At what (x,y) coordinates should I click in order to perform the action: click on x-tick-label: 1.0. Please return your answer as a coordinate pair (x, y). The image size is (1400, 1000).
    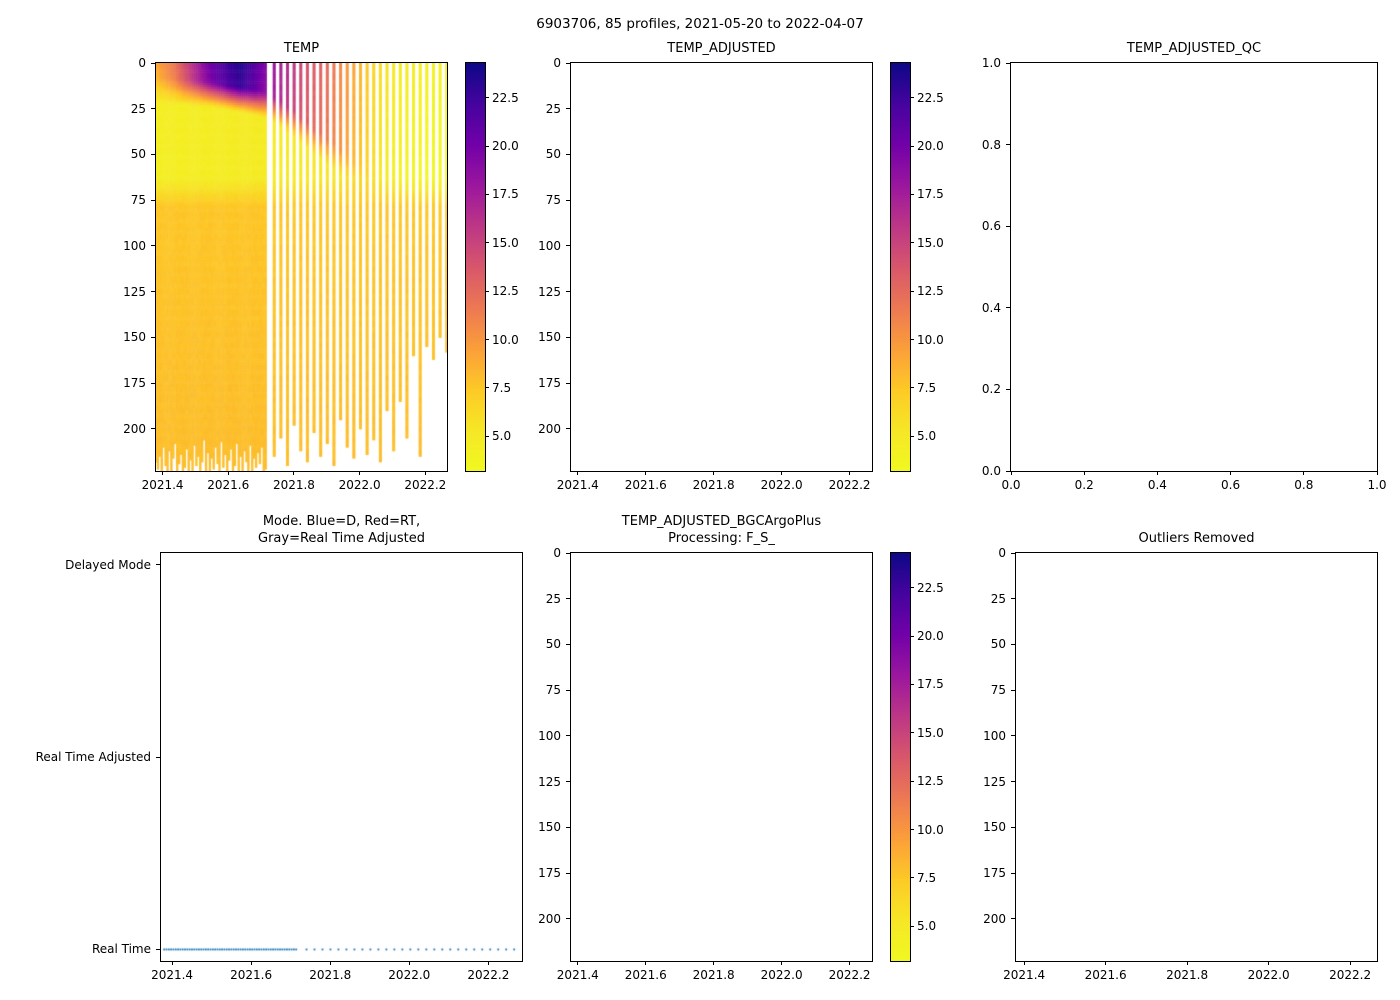
    Looking at the image, I should click on (1377, 485).